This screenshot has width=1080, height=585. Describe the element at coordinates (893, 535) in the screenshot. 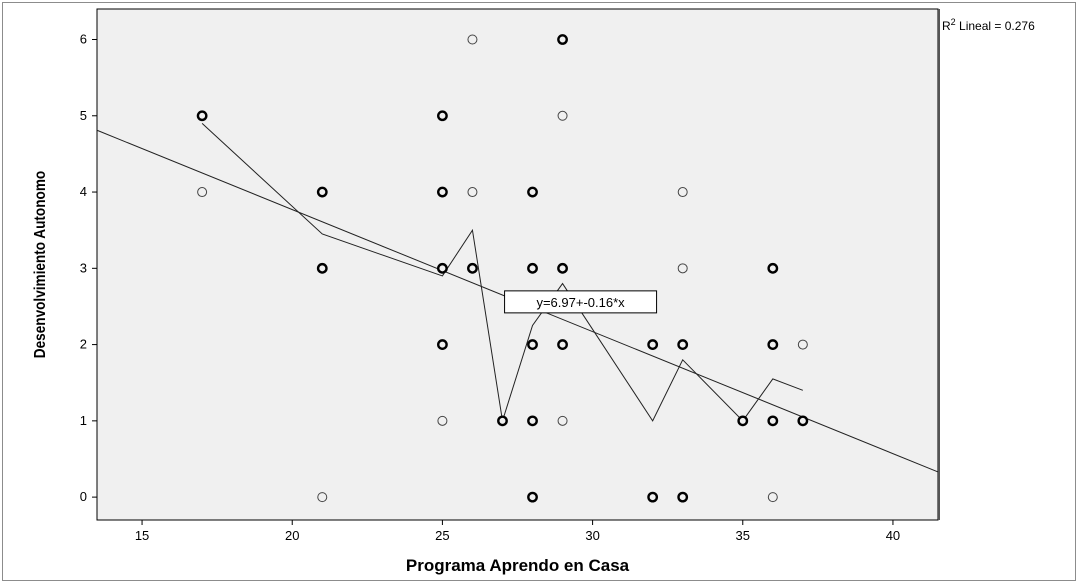

I see `x-tick-label: 40` at that location.